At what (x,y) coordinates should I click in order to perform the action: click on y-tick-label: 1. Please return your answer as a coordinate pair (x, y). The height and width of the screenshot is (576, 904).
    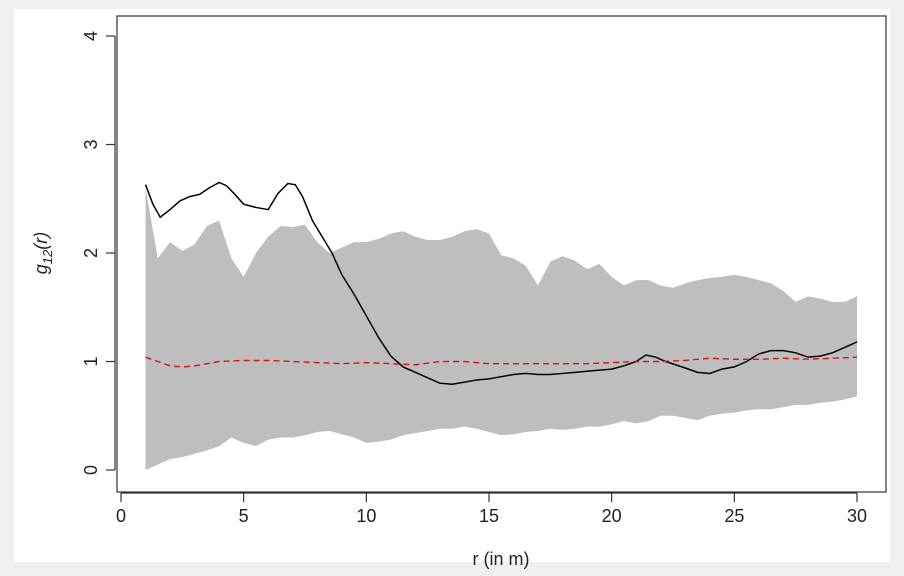
    Looking at the image, I should click on (91, 361).